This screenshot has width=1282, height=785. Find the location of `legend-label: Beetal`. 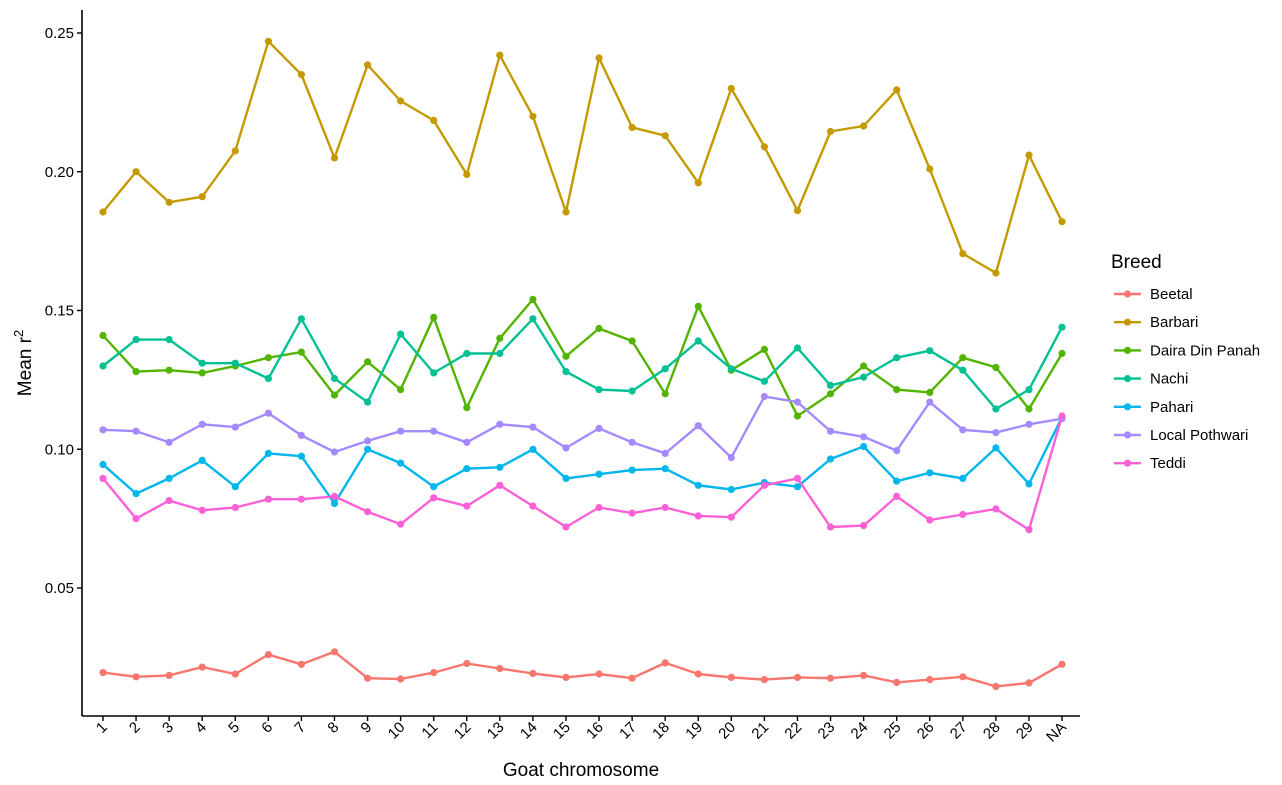

legend-label: Beetal is located at coordinates (1171, 294).